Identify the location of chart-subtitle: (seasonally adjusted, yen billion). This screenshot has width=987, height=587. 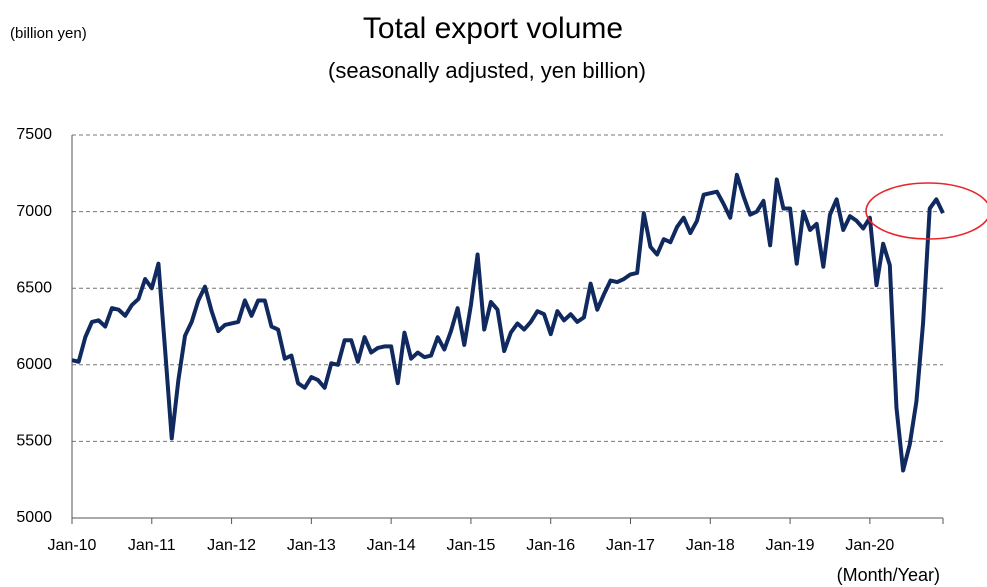
(487, 70).